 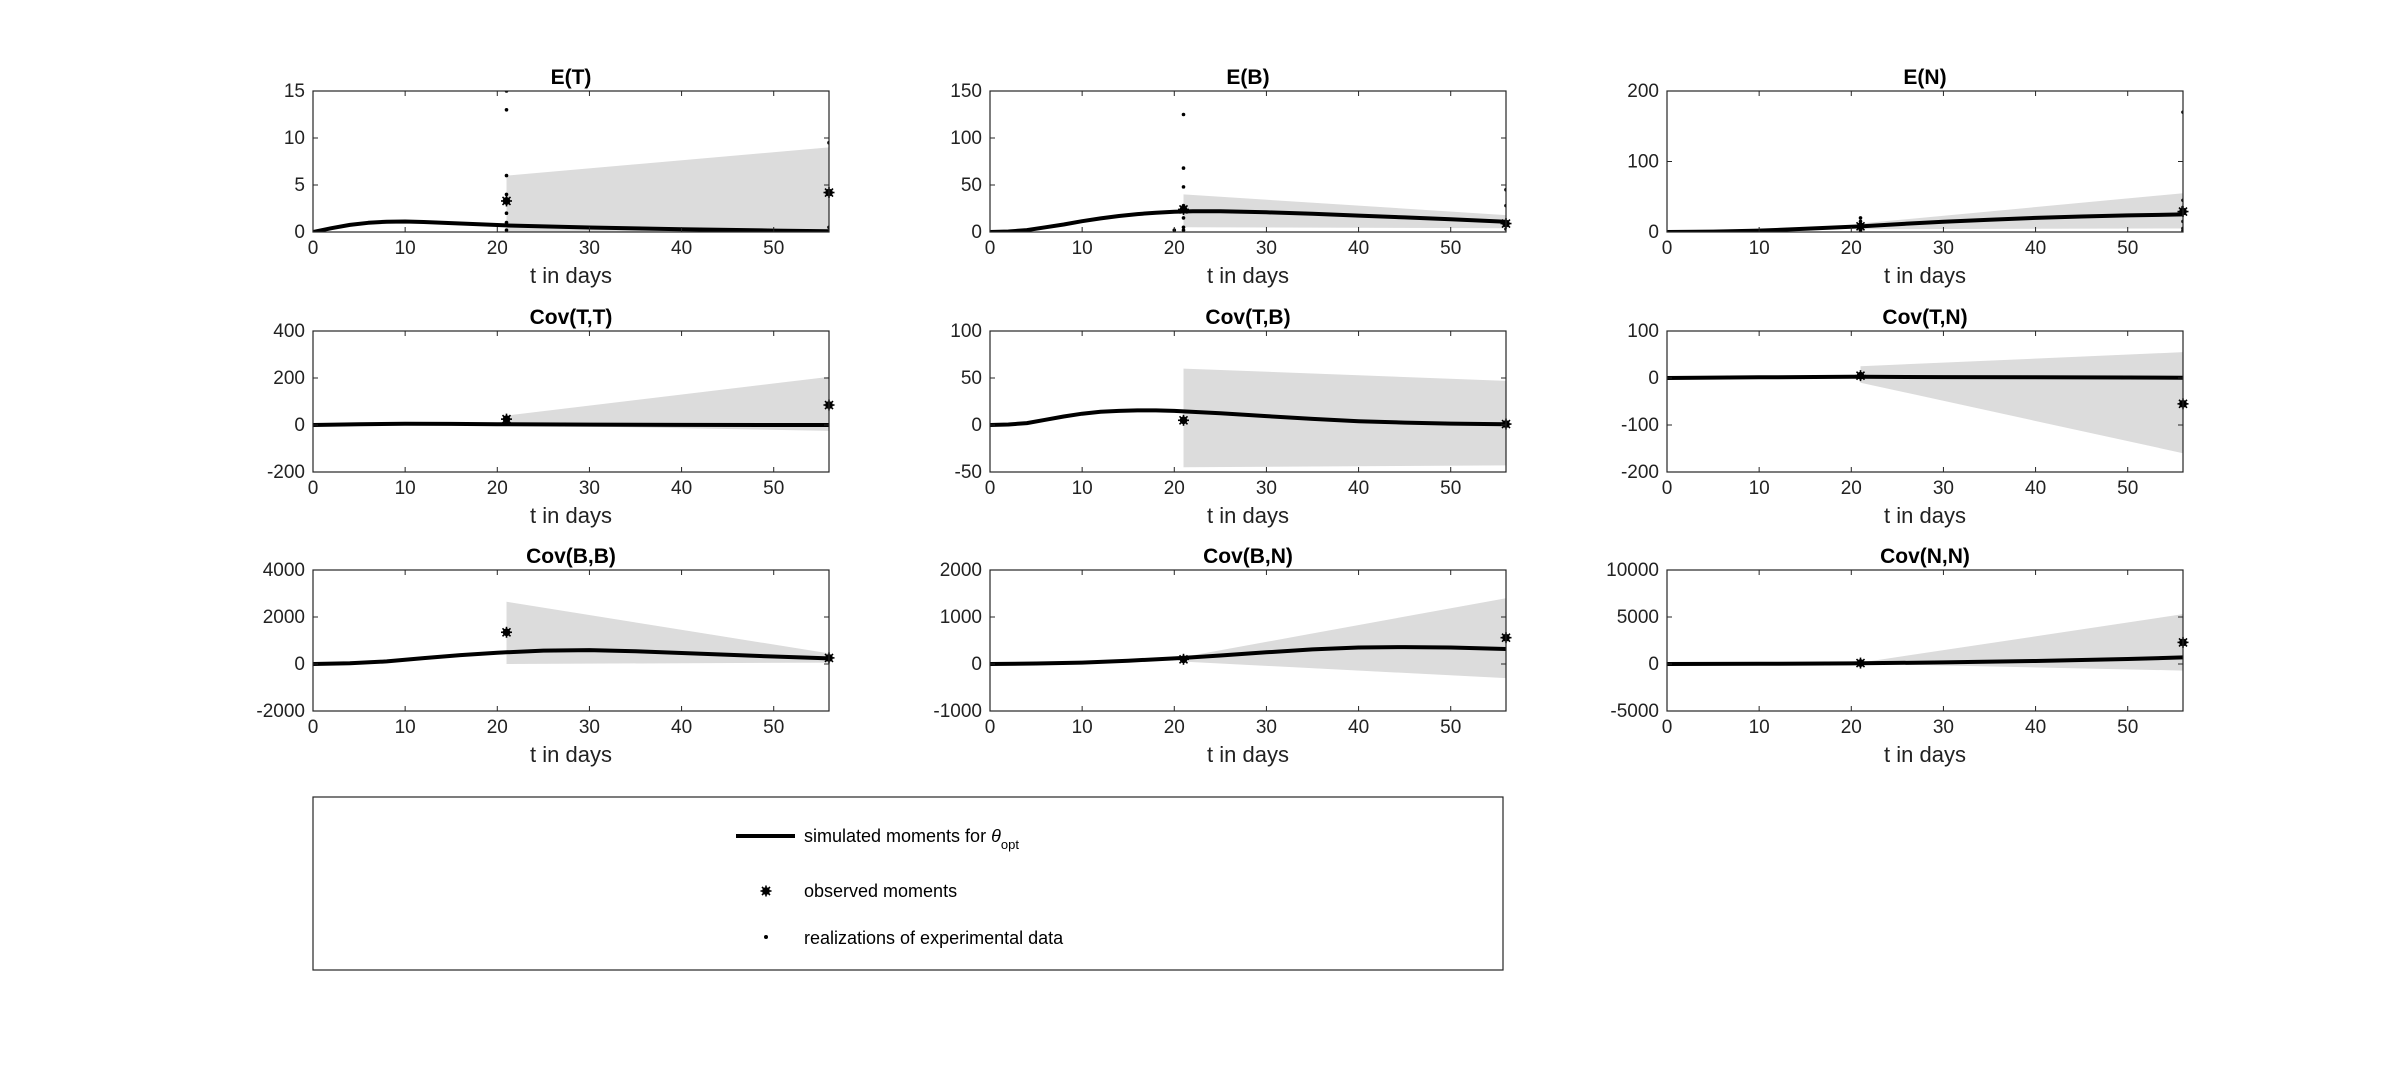 What do you see at coordinates (1924, 317) in the screenshot?
I see `subplot-title: Cov(T,N)` at bounding box center [1924, 317].